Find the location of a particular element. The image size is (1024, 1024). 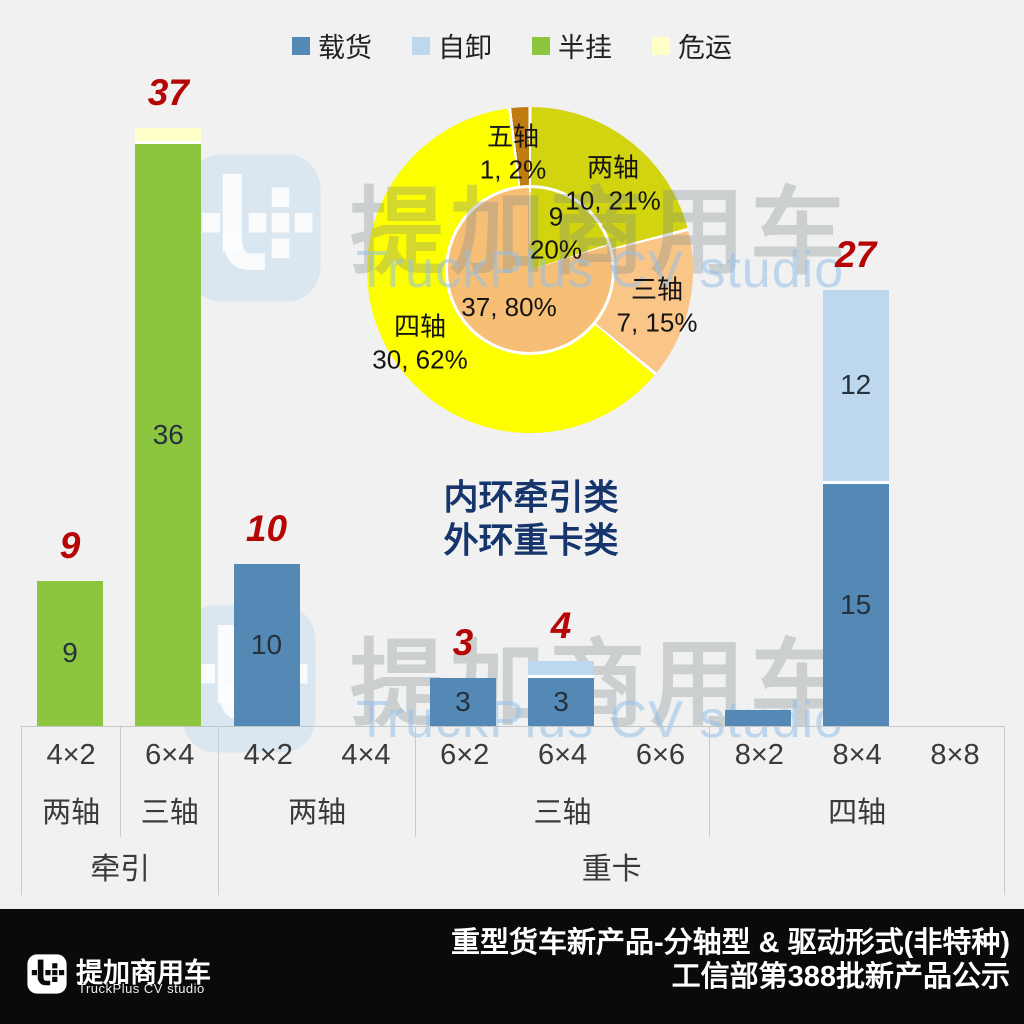

axis-drive-label: 8×2 is located at coordinates (759, 754).